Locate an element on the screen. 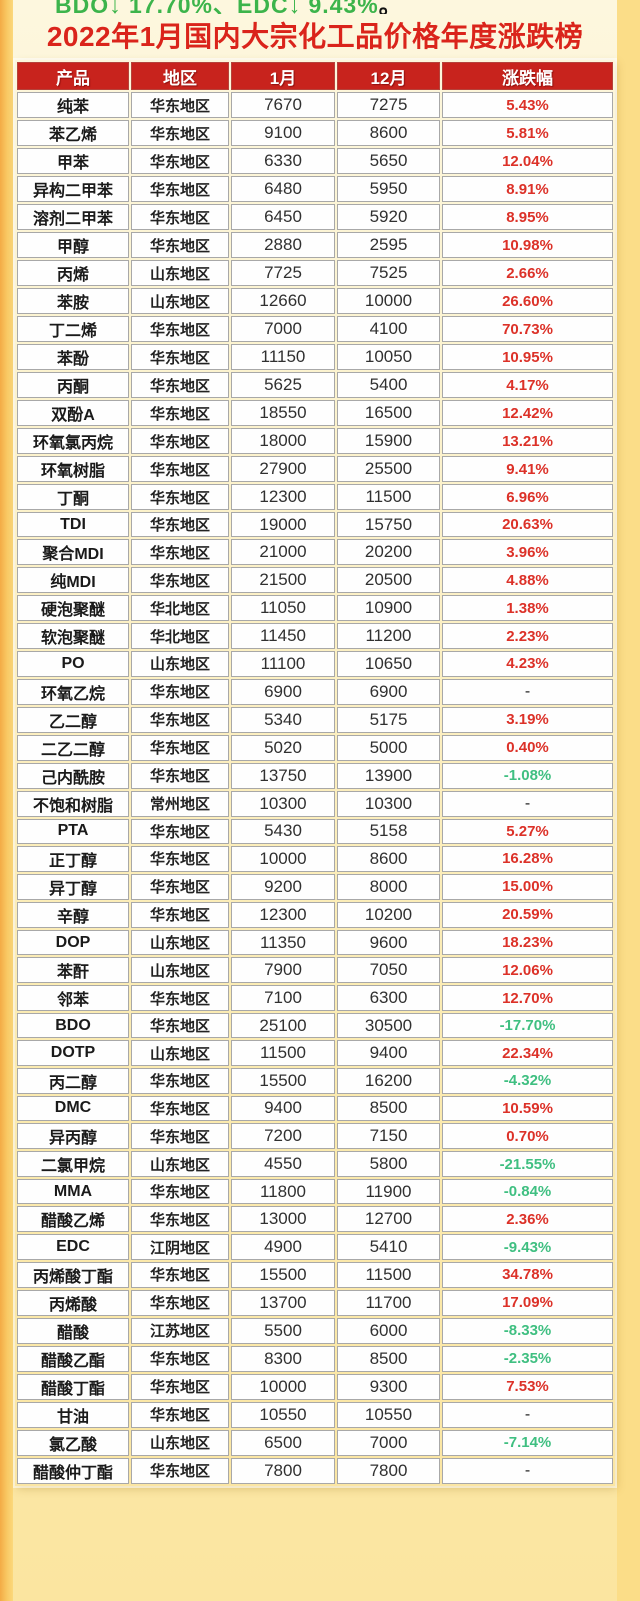  cell-change-pct: 26.60% is located at coordinates (527, 301).